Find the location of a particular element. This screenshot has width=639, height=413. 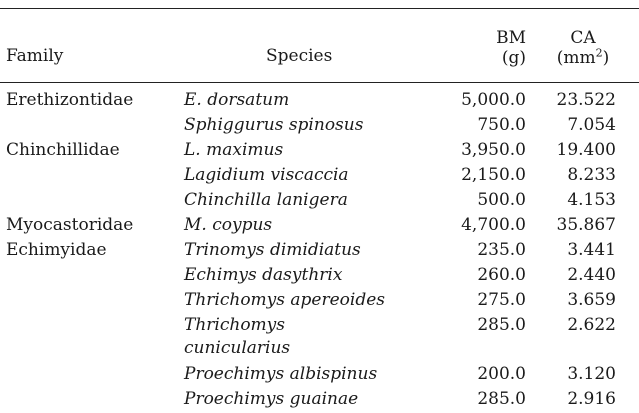

species-cell: L. maximus is located at coordinates (234, 150).